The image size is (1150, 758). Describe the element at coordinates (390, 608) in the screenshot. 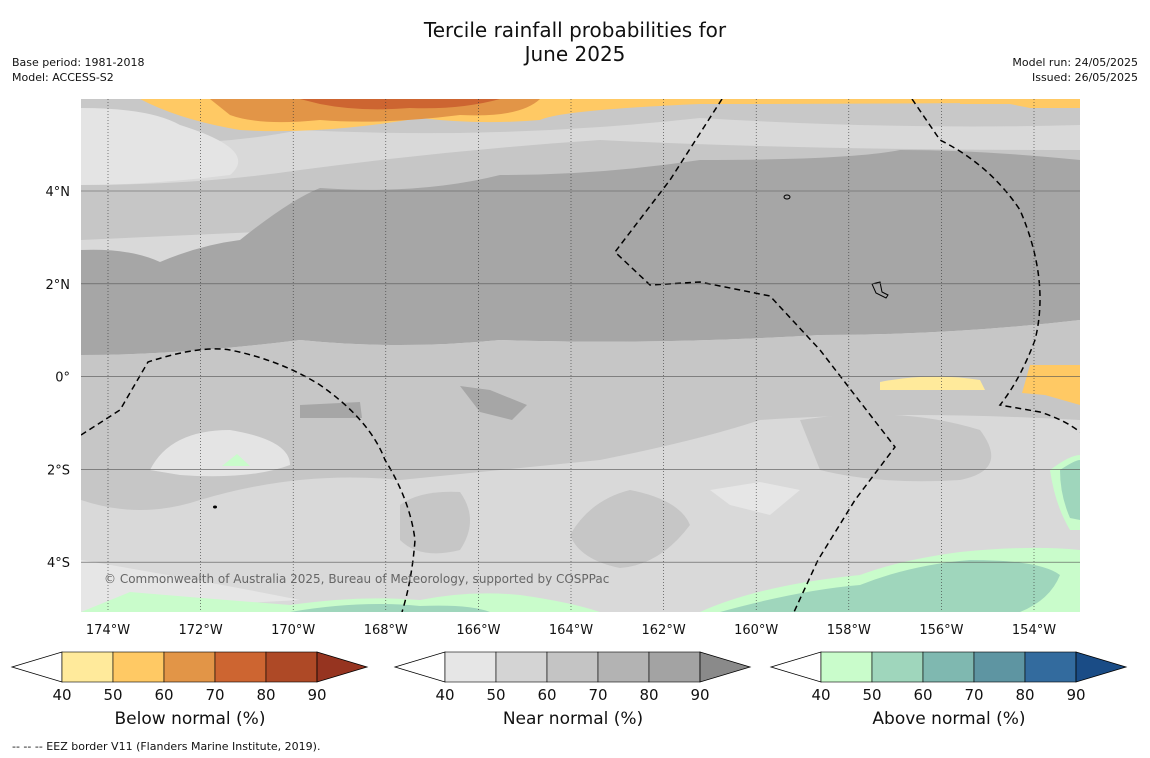

I see `above-normal-south-west-core` at that location.